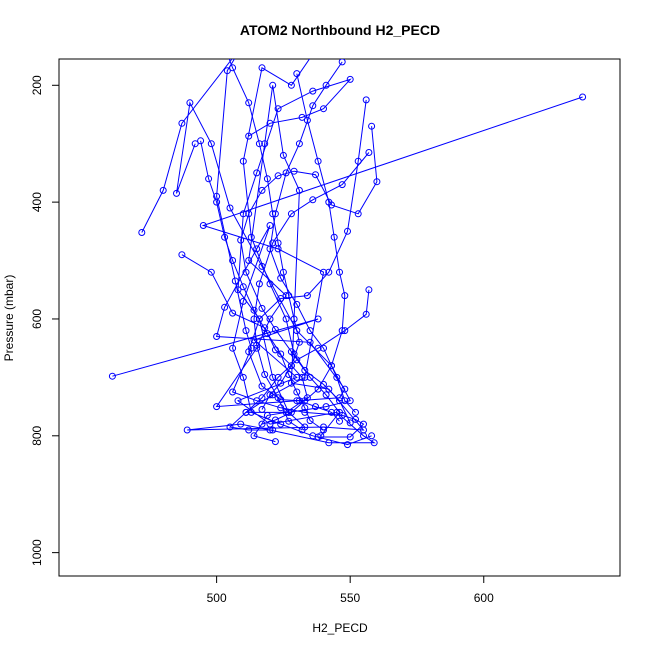  Describe the element at coordinates (350, 598) in the screenshot. I see `x-tick-label: 550` at that location.